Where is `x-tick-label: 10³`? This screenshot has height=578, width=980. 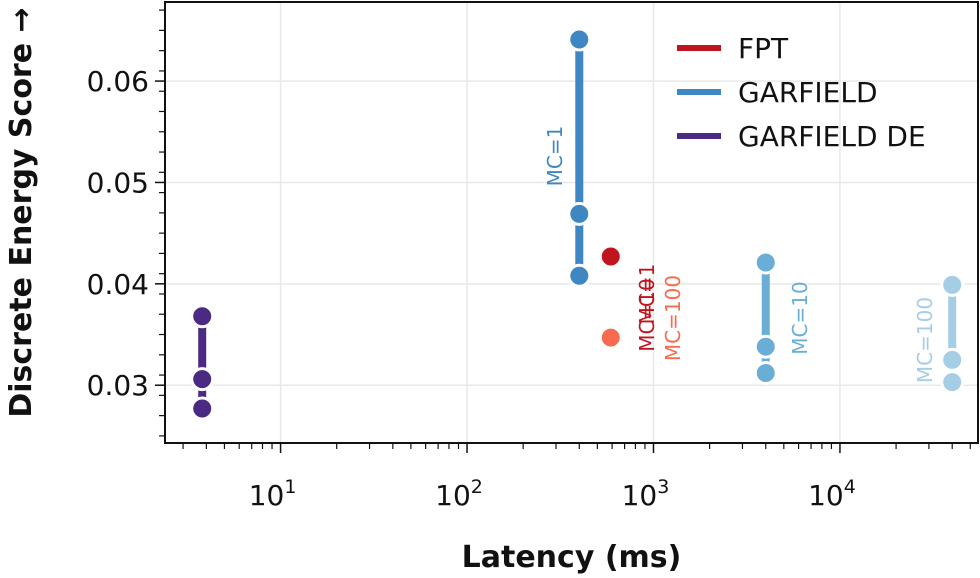 x-tick-label: 10³ is located at coordinates (646, 494).